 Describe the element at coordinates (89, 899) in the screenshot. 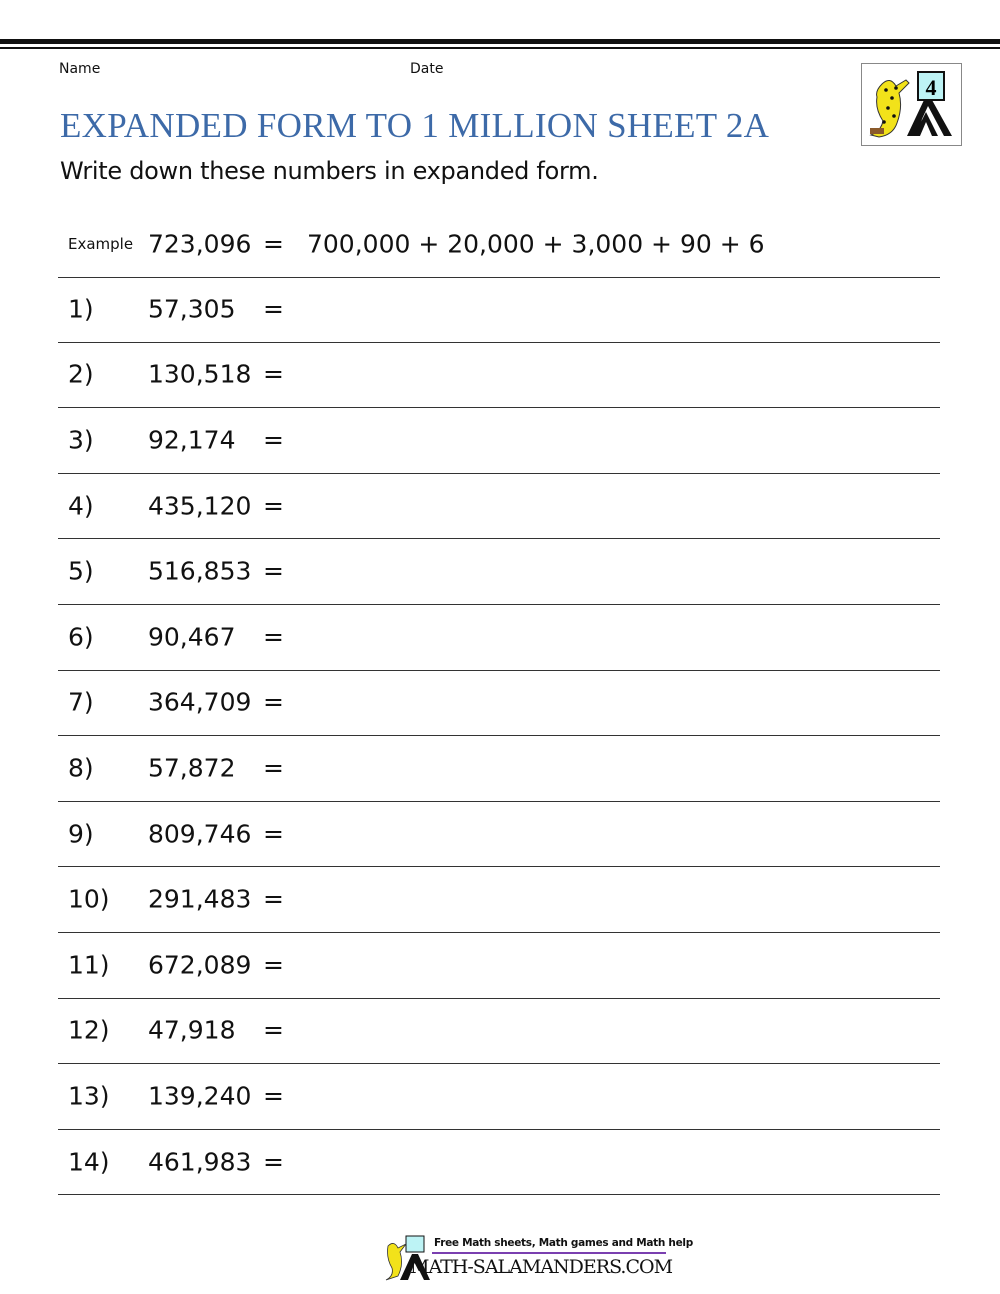

I see `question-number: 10)` at that location.